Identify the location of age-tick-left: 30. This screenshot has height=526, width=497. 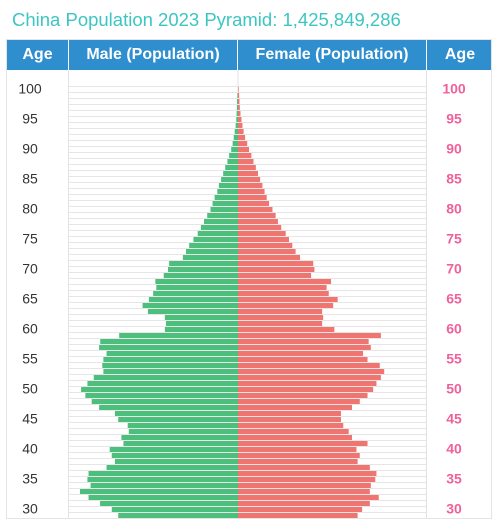
(30, 509).